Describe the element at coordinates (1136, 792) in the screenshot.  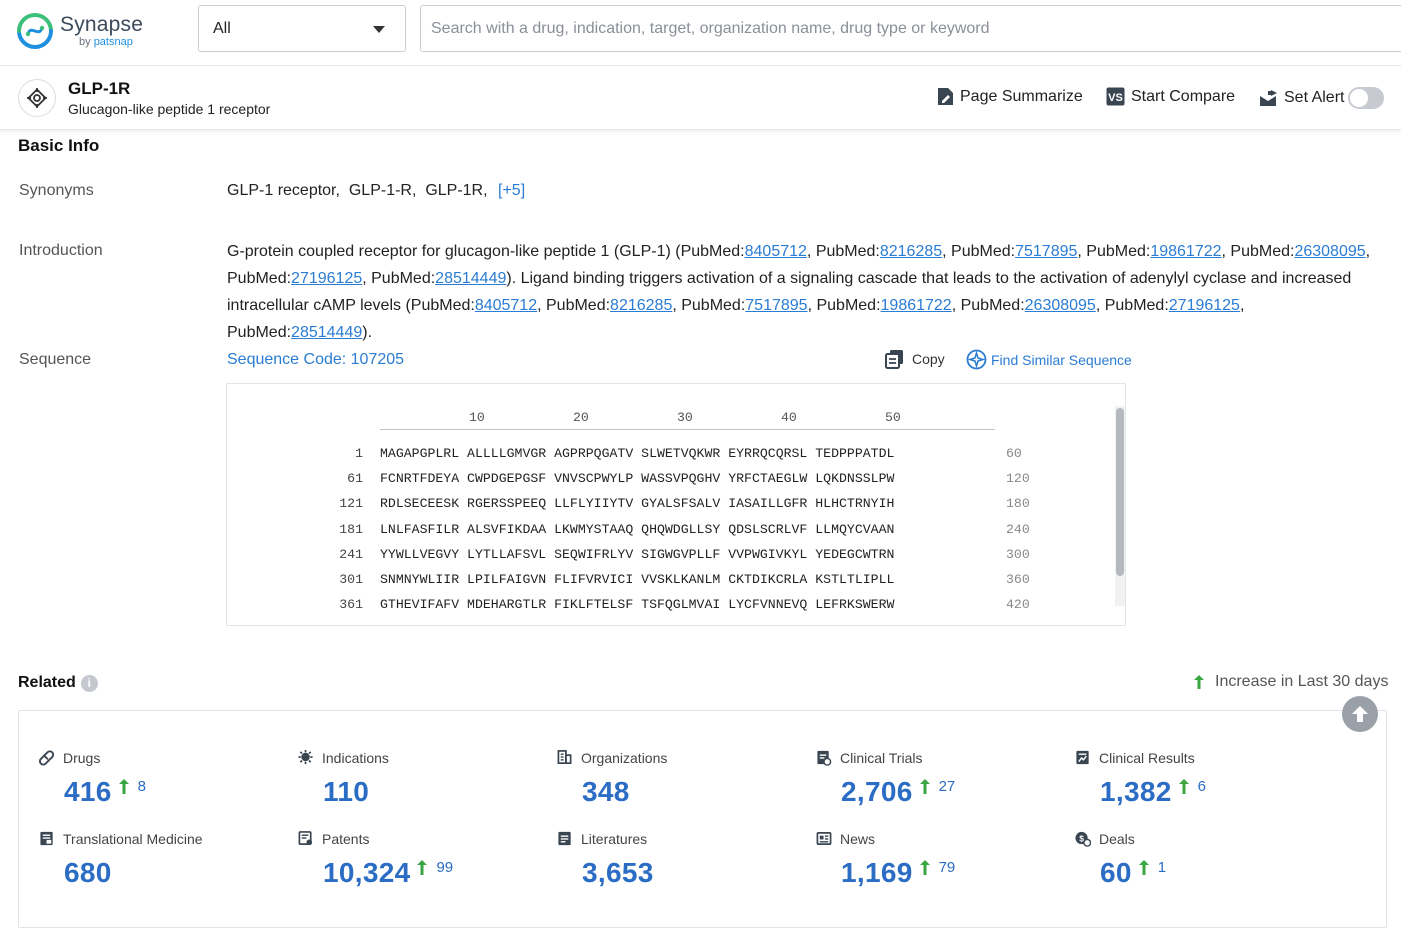
I see `stat-value: 1,382` at that location.